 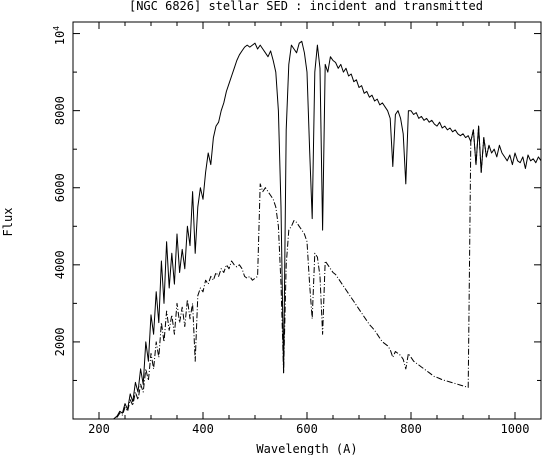 I want to click on x-axis-label: Wavelength (A), so click(x=306, y=448).